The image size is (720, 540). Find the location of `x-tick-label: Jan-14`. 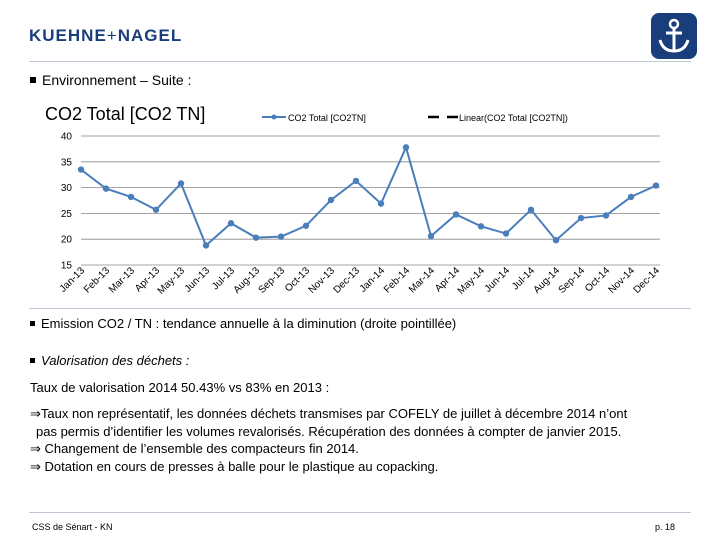

x-tick-label: Jan-14 is located at coordinates (373, 280).